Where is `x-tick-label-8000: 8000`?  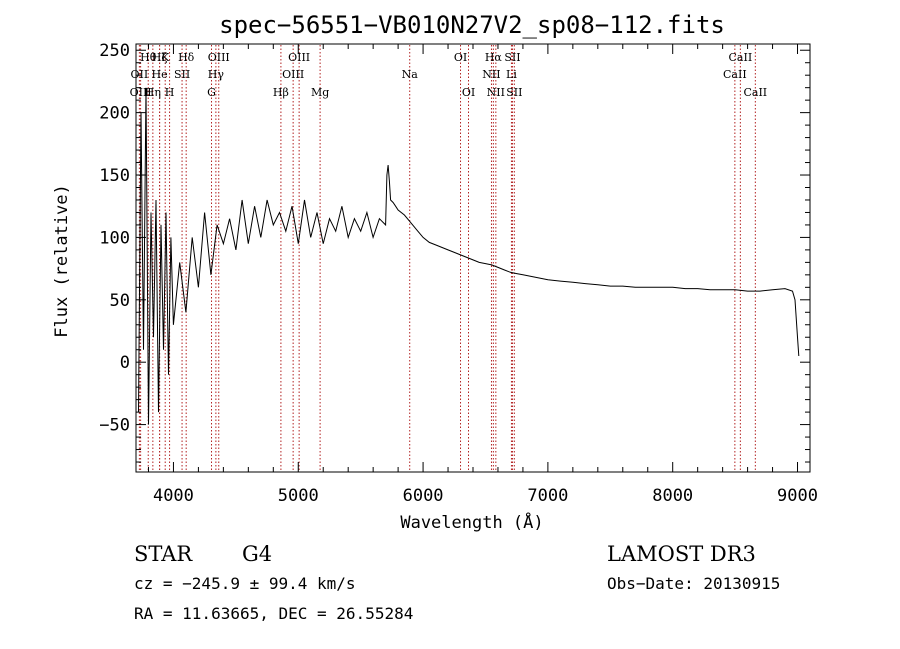 x-tick-label-8000: 8000 is located at coordinates (672, 496).